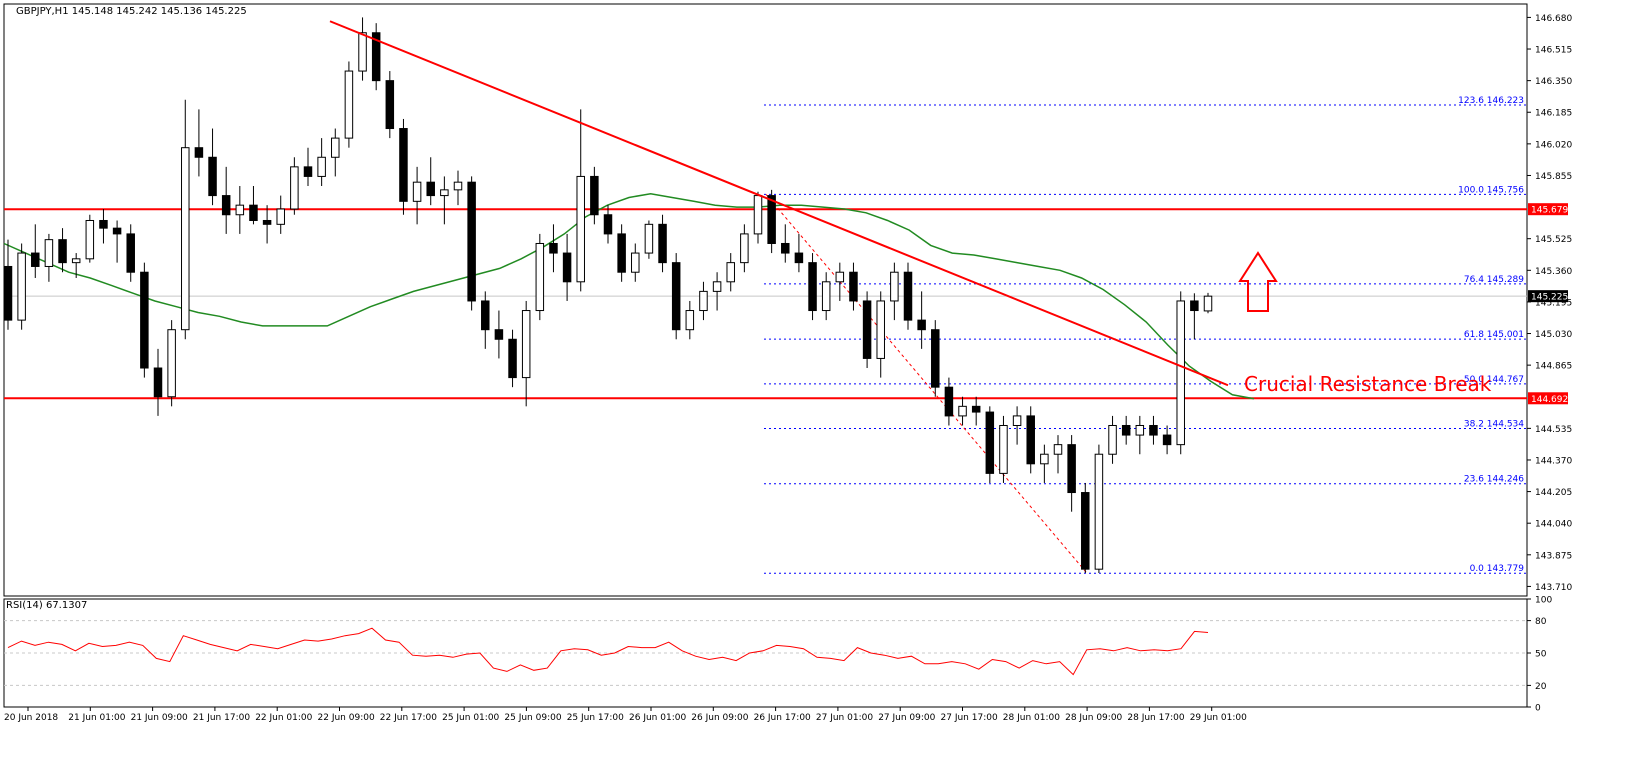 The height and width of the screenshot is (767, 1647). What do you see at coordinates (1553, 240) in the screenshot?
I see `price-axis-label: 145.525` at bounding box center [1553, 240].